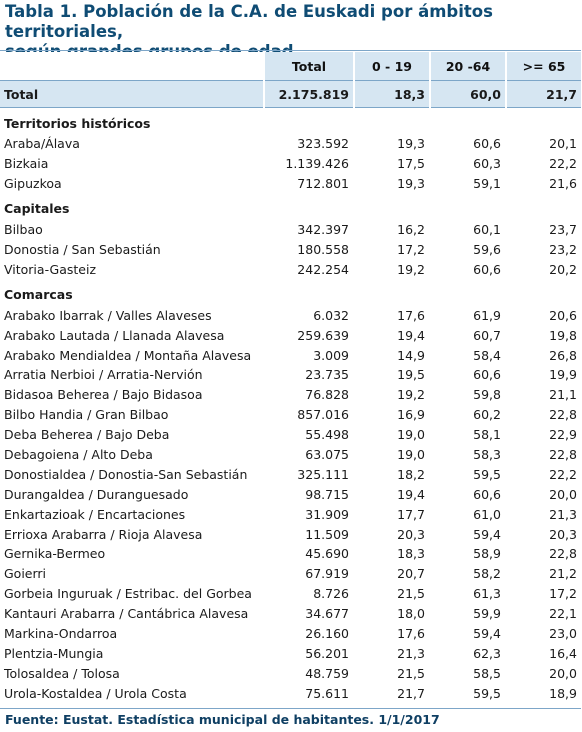 This screenshot has width=582, height=732. I want to click on cell-0-19: 18,3, so click(391, 554).